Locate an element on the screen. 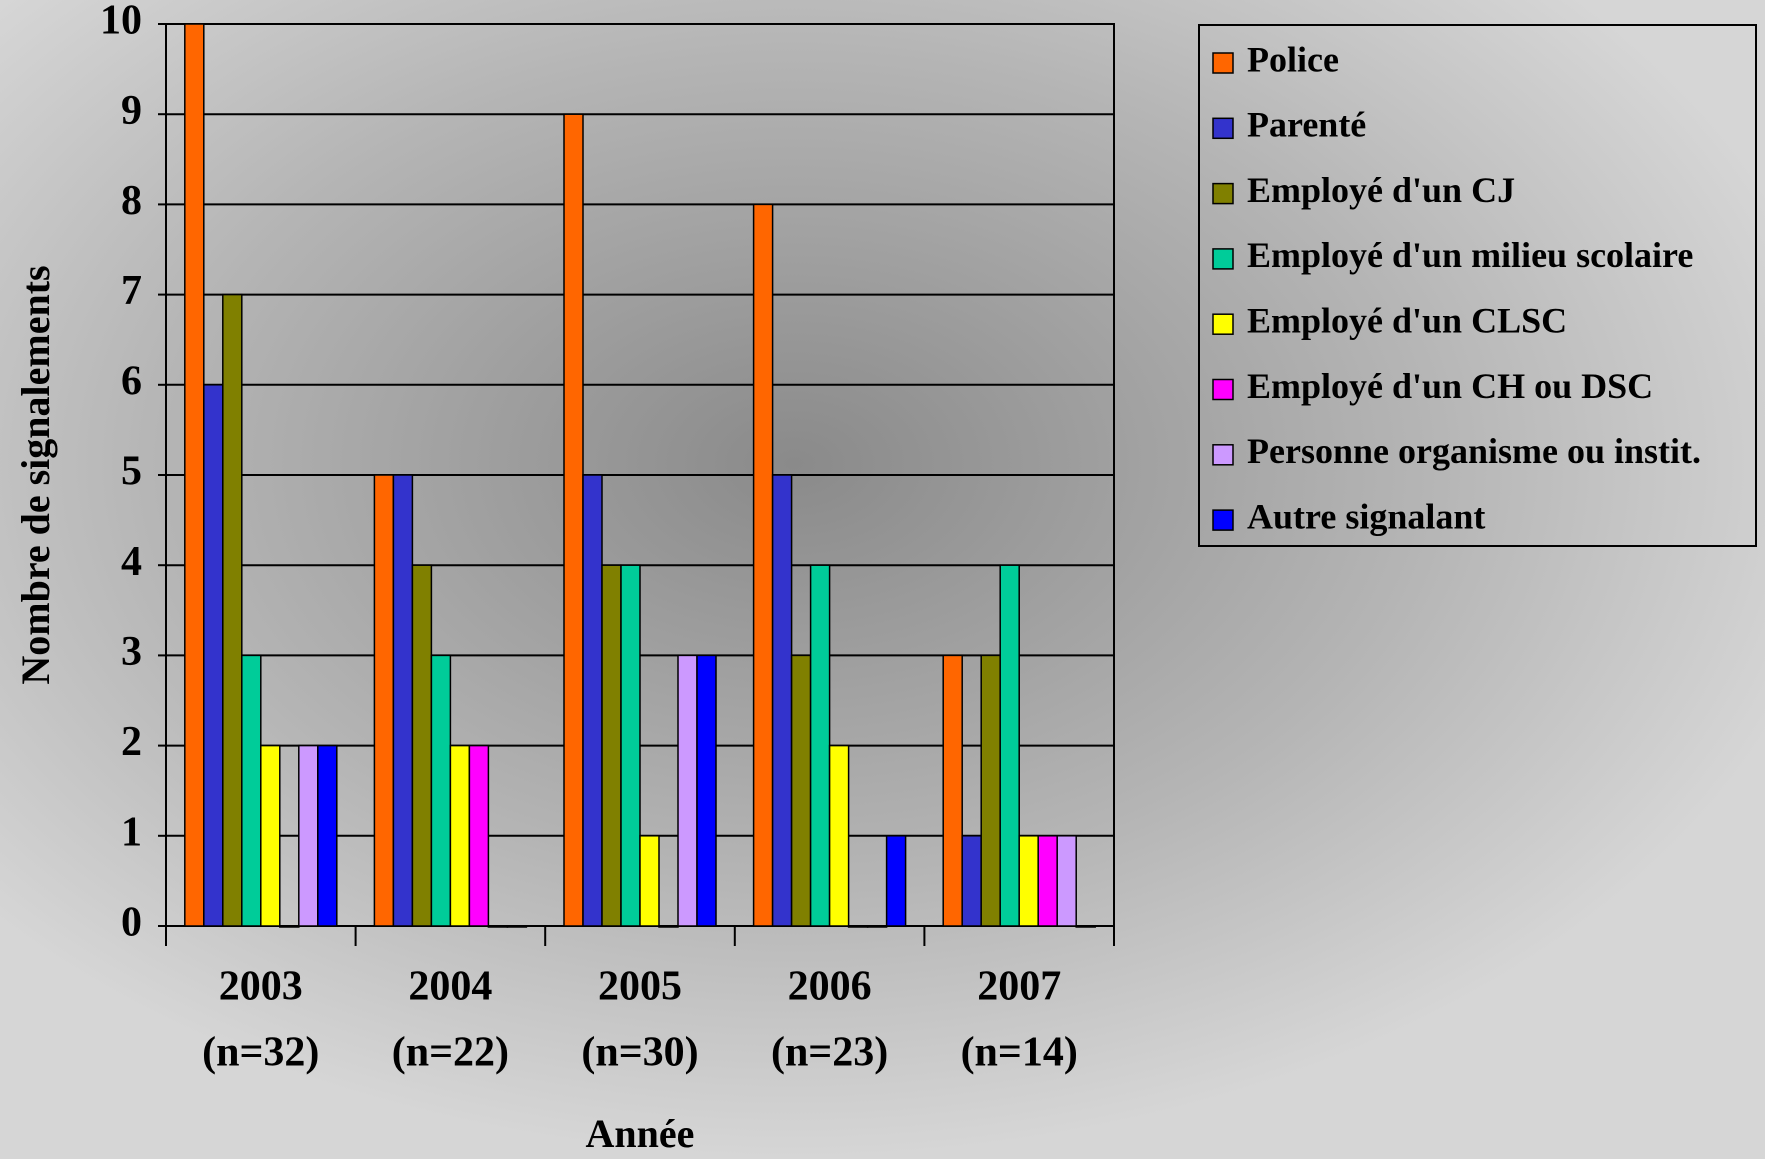  x-tick-label: 2004 is located at coordinates (450, 987).